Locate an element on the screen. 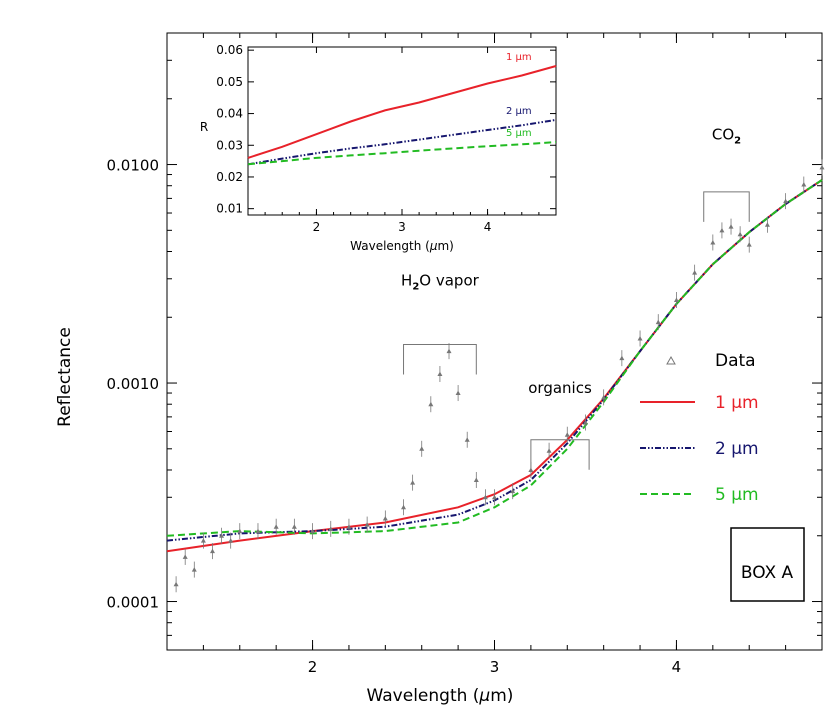 The height and width of the screenshot is (722, 830). main-x-tick-label: 3 is located at coordinates (495, 667).